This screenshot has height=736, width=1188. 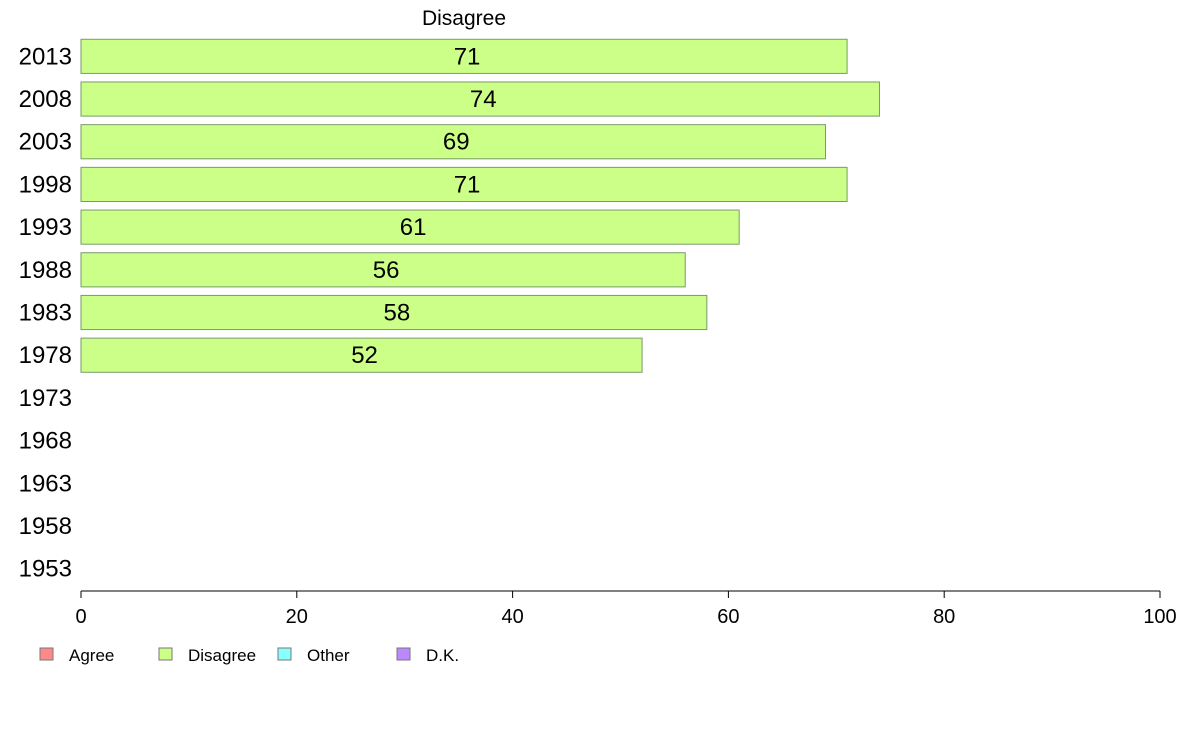 What do you see at coordinates (45, 142) in the screenshot?
I see `y-tick-label: 2003` at bounding box center [45, 142].